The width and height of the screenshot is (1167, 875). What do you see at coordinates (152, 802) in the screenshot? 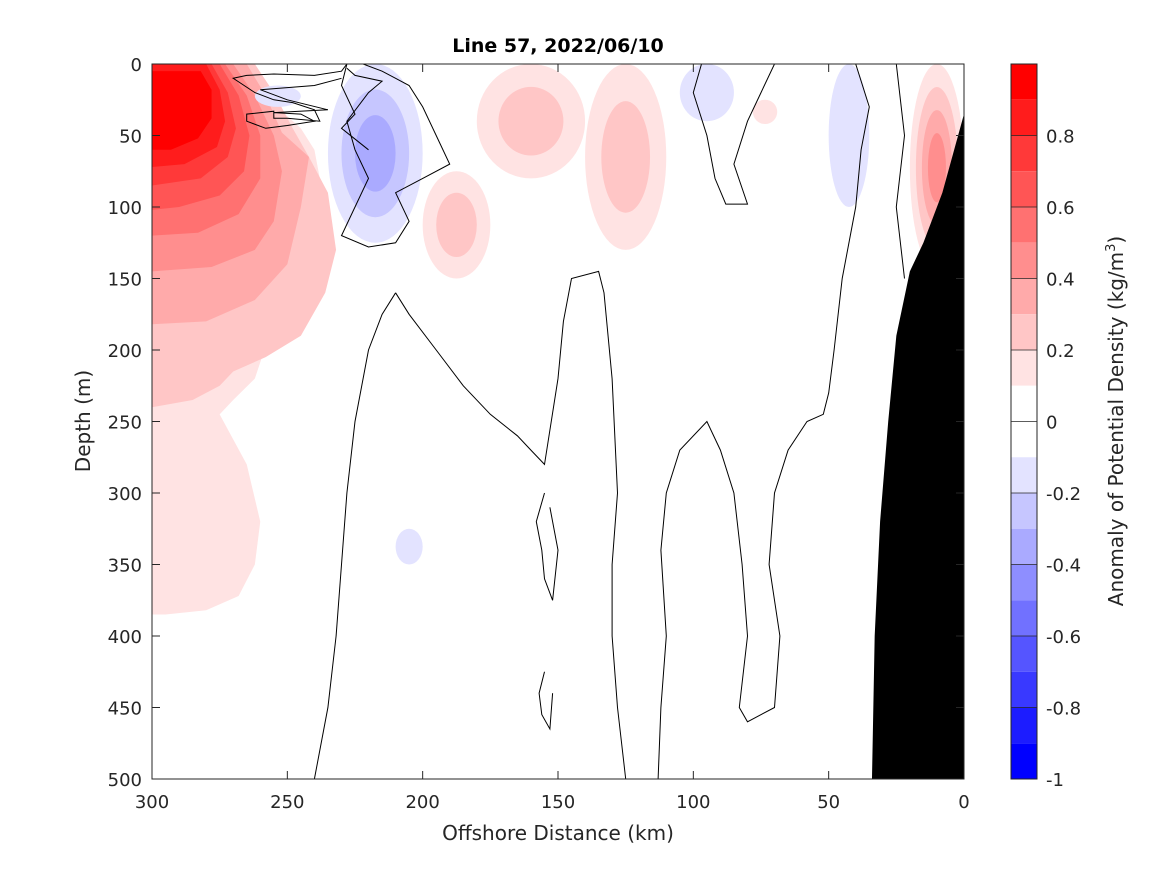
I see `x-tick-label: 300` at bounding box center [152, 802].